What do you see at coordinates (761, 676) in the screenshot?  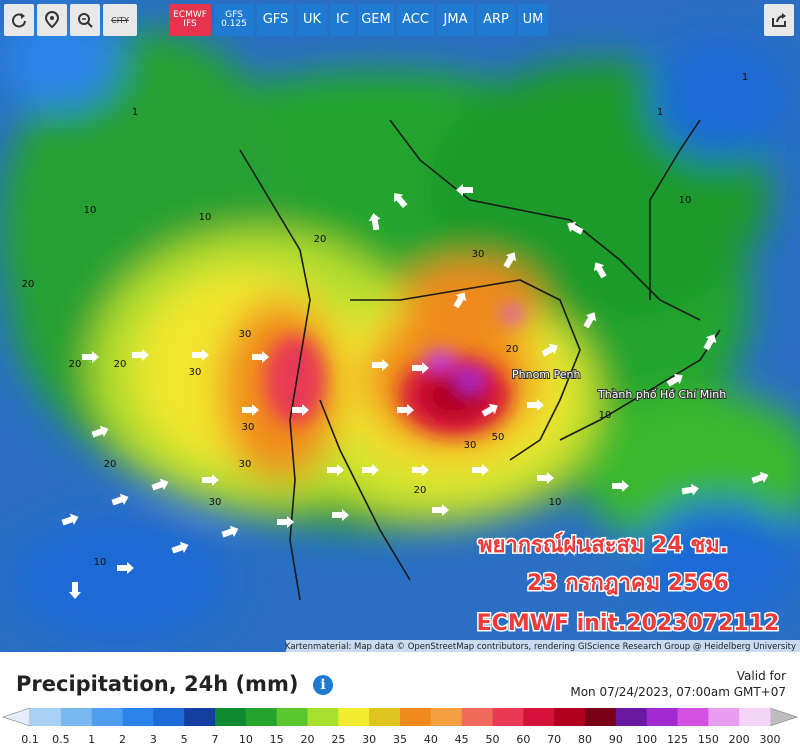 I see `valid-label: Valid for` at bounding box center [761, 676].